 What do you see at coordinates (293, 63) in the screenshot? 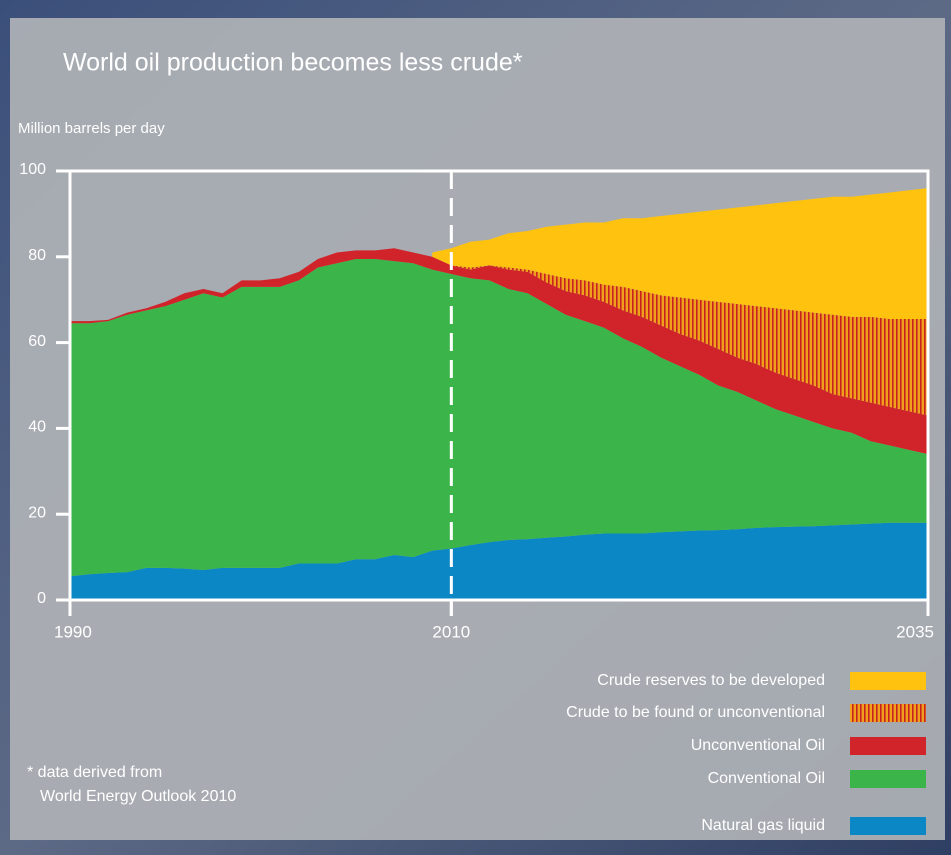
I see `chart-title: World oil production becomes less crude*` at bounding box center [293, 63].